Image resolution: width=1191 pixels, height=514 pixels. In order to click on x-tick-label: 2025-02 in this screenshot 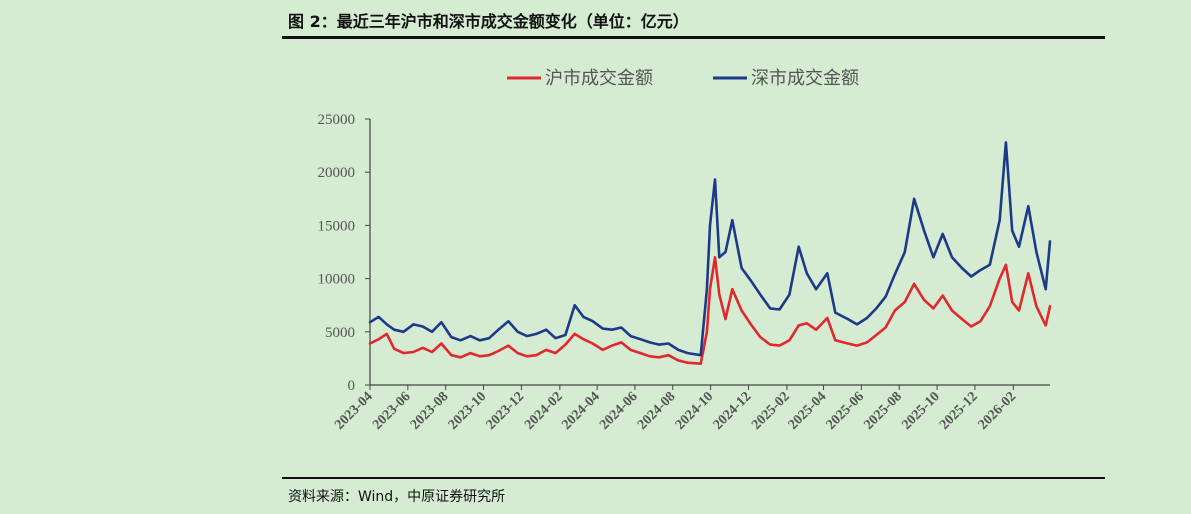, I will do `click(771, 411)`.